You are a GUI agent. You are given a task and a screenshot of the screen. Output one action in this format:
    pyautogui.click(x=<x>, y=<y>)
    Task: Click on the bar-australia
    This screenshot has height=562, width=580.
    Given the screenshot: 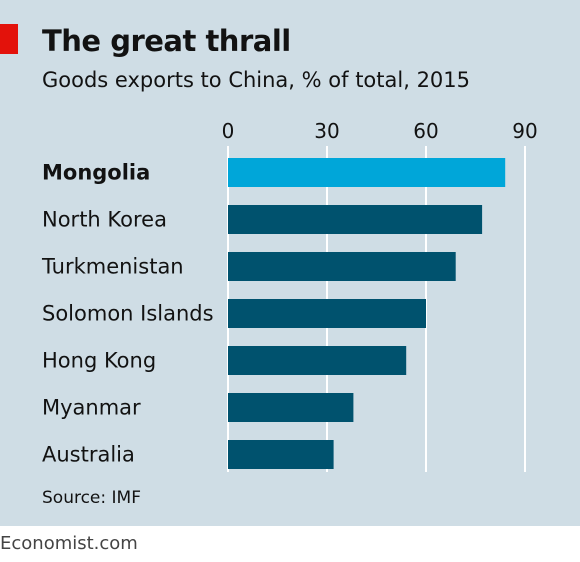 What is the action you would take?
    pyautogui.click(x=281, y=454)
    